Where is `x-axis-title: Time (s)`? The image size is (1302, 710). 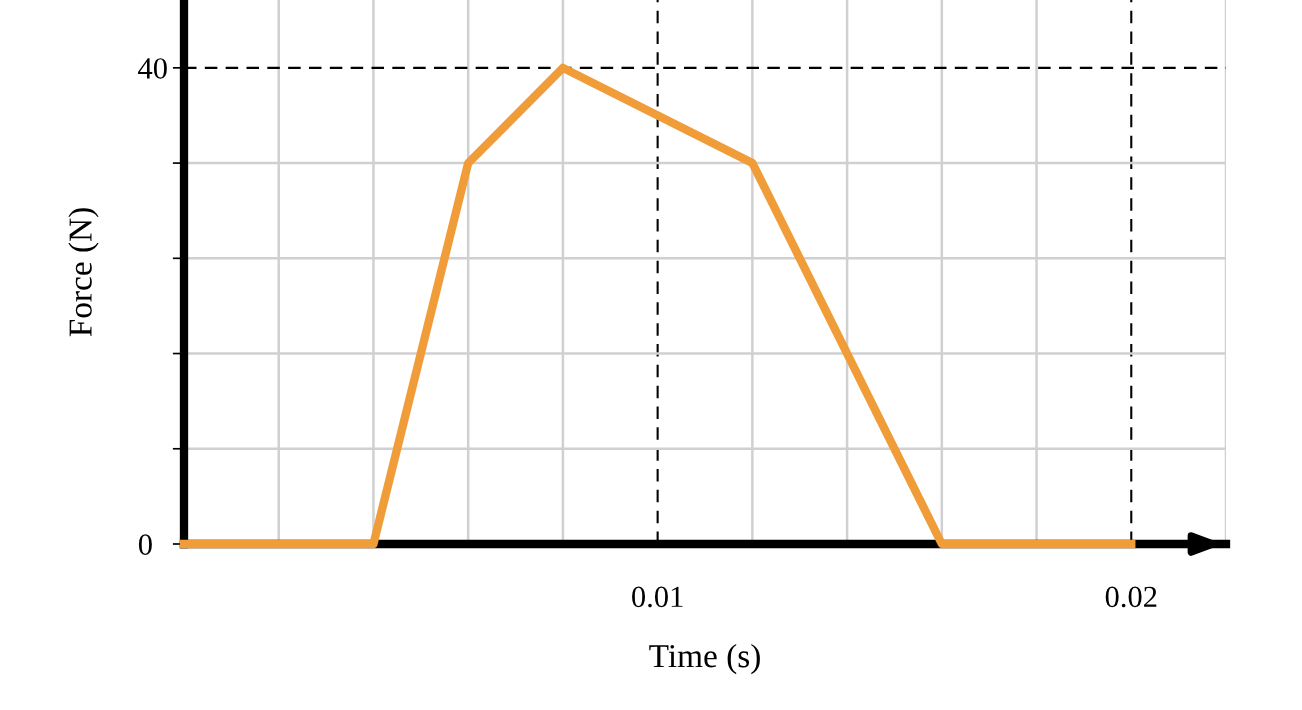 x-axis-title: Time (s) is located at coordinates (704, 659).